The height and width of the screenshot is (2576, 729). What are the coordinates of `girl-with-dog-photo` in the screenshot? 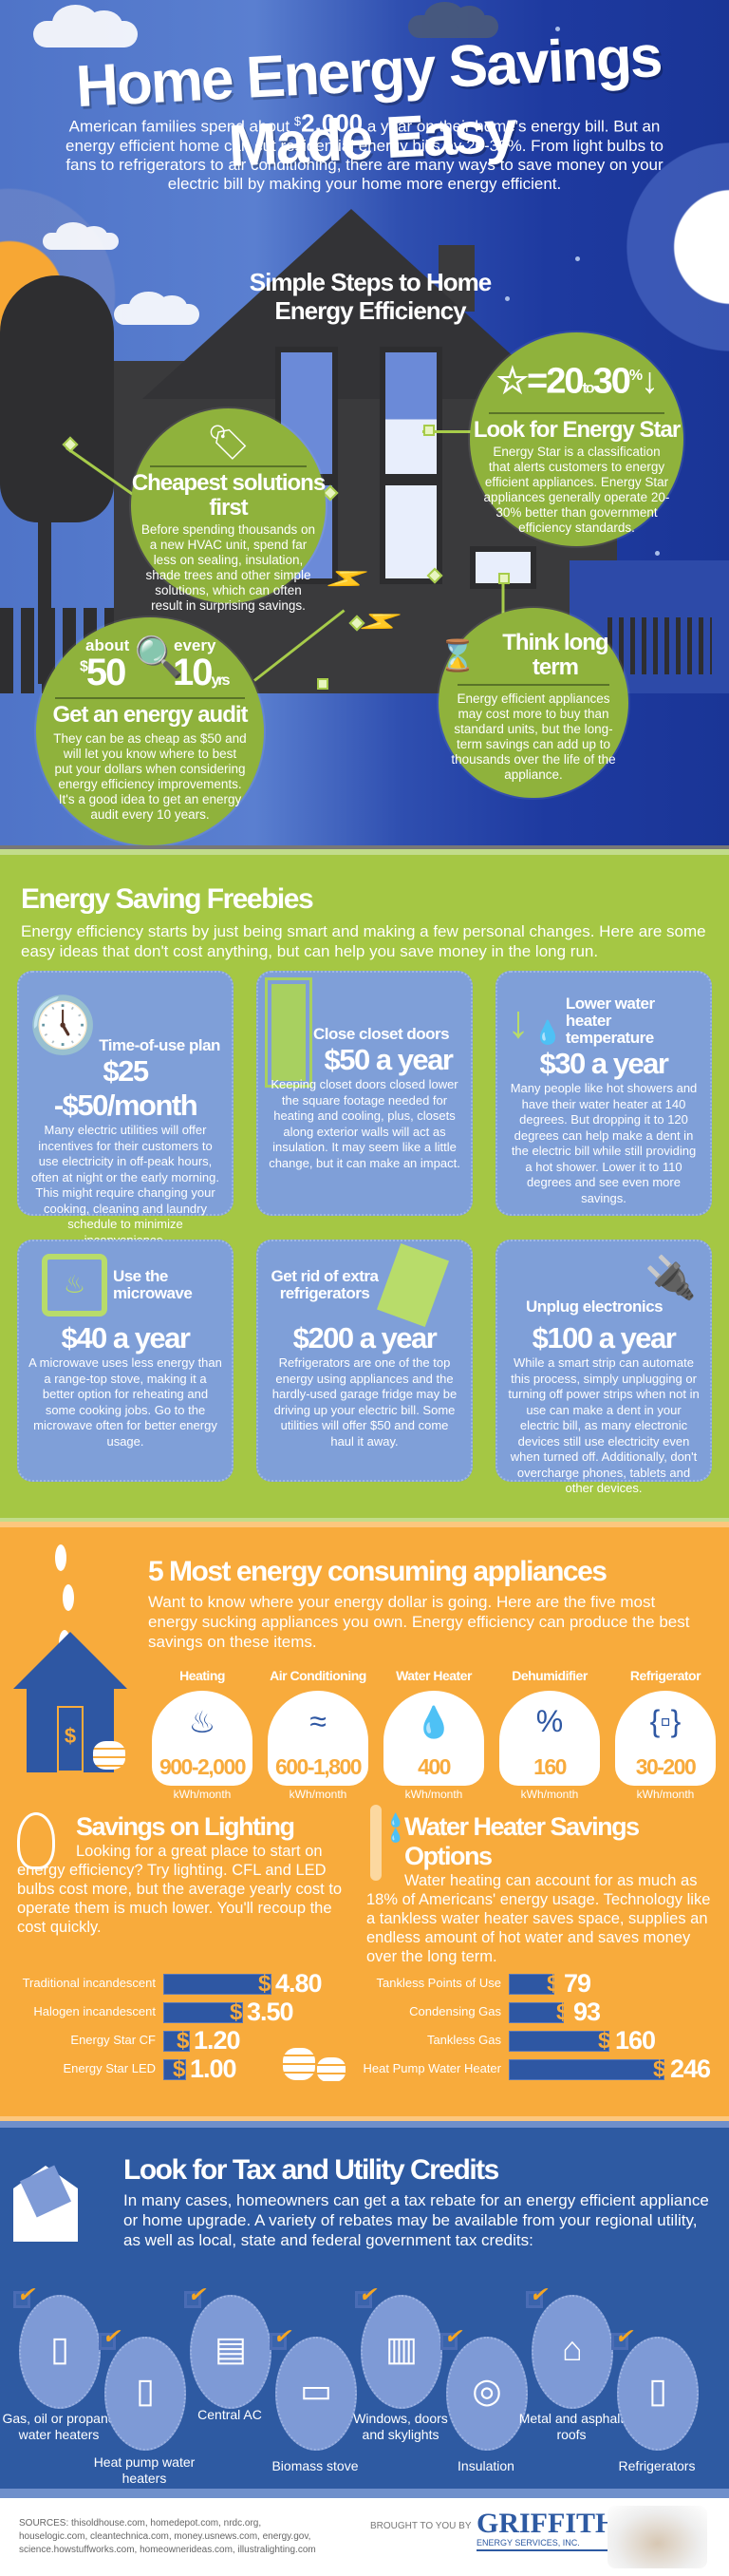 It's located at (657, 2537).